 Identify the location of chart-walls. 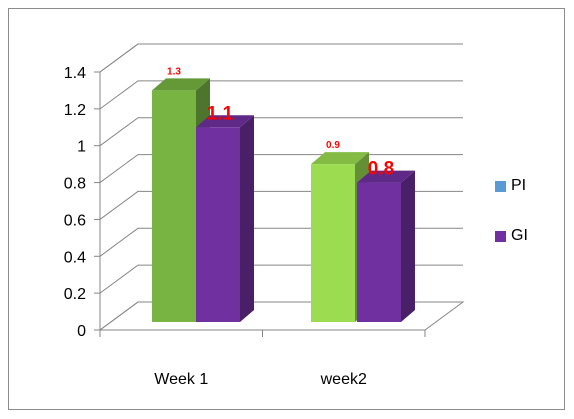
(281, 58).